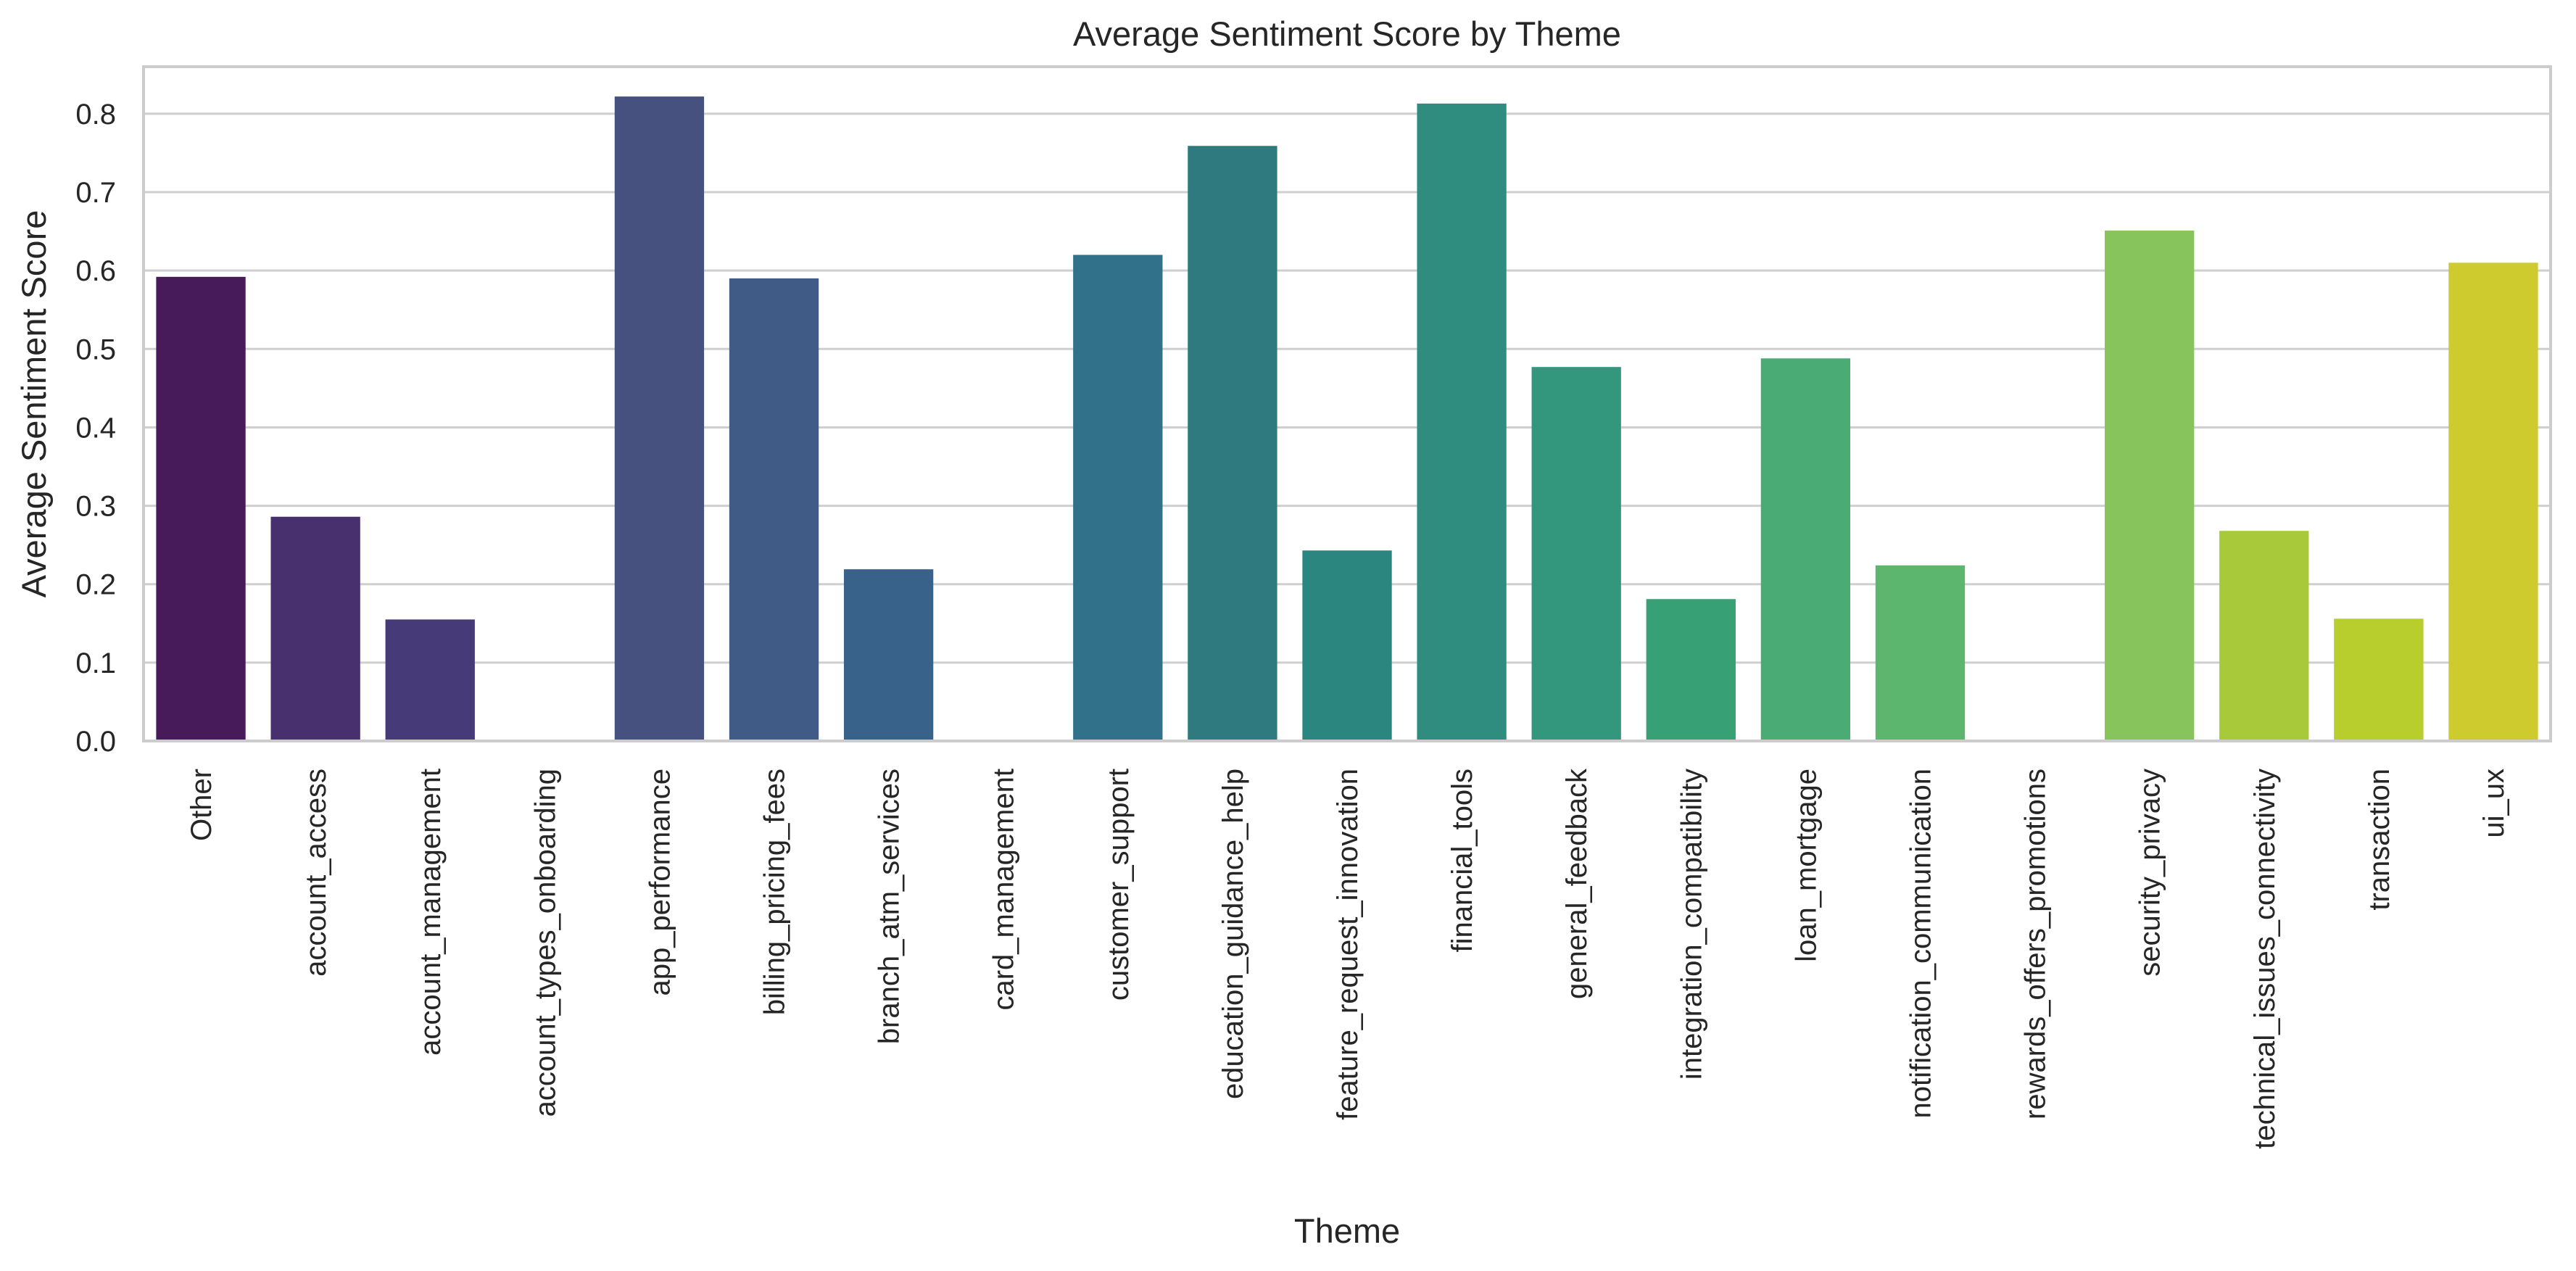  I want to click on chart-title: Average Sentiment Score by Theme, so click(1347, 34).